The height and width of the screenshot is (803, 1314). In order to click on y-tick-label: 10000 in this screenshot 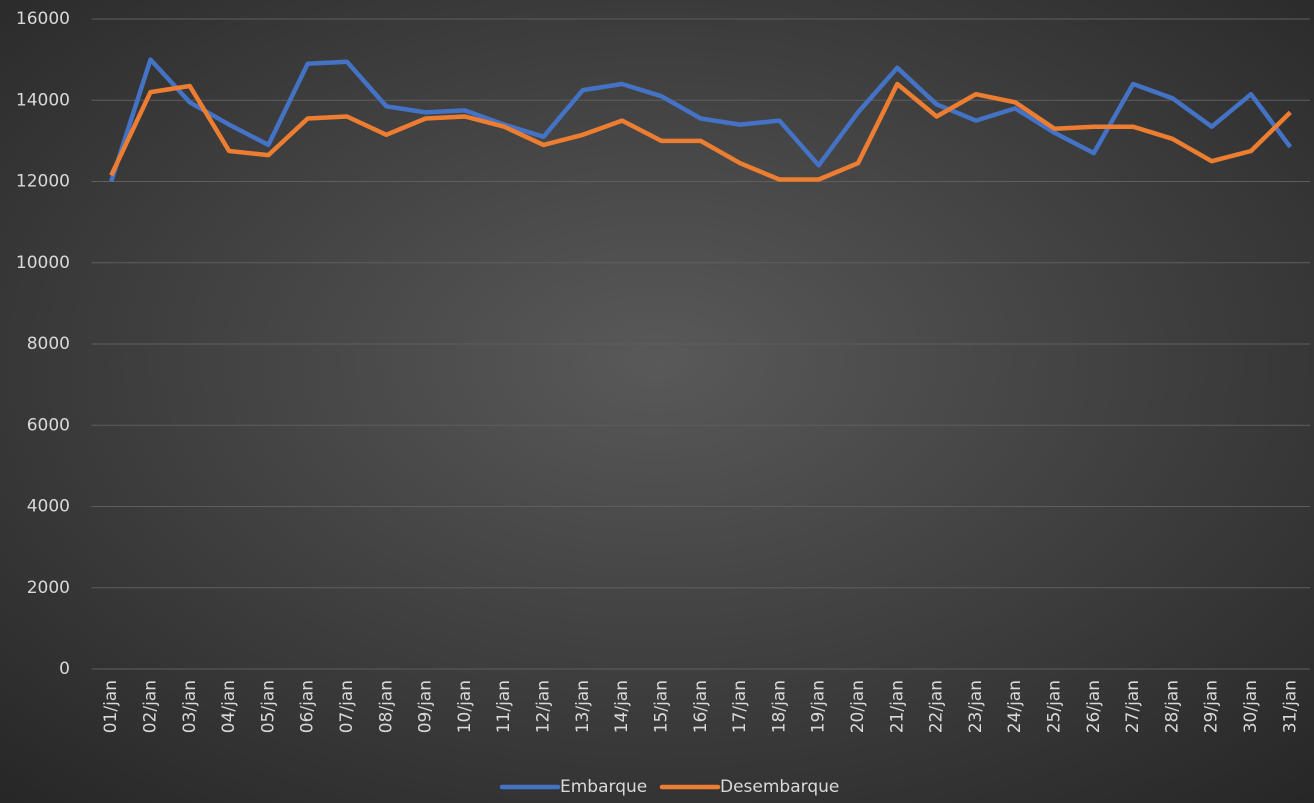, I will do `click(43, 263)`.